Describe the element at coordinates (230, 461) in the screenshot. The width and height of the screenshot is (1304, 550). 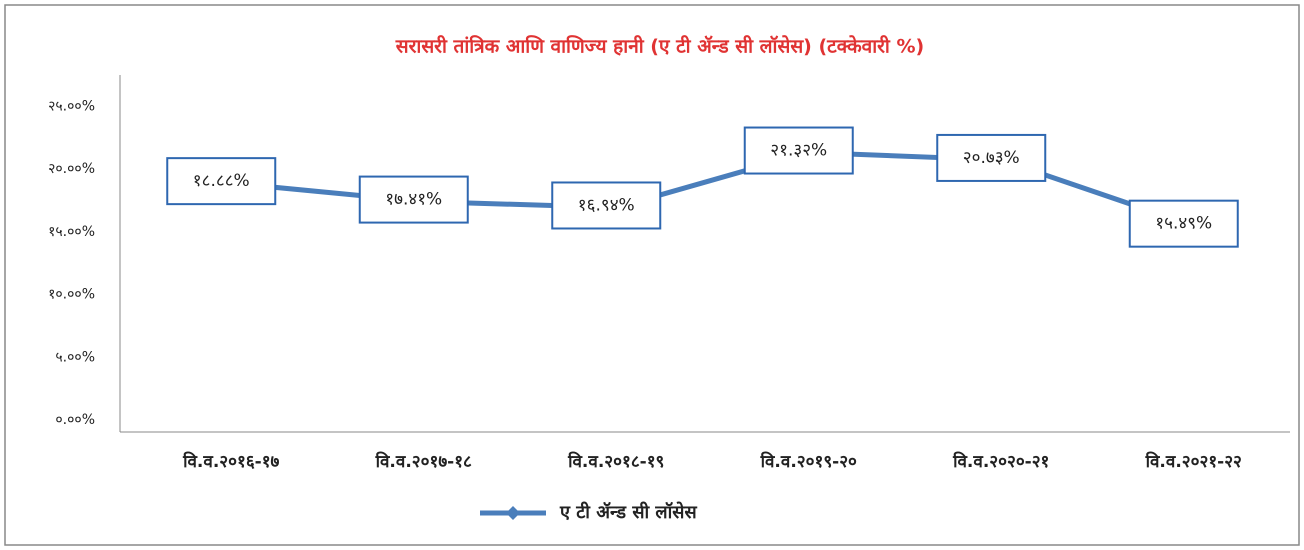
I see `x-tick-label: वि.व.२०१६-१७` at that location.